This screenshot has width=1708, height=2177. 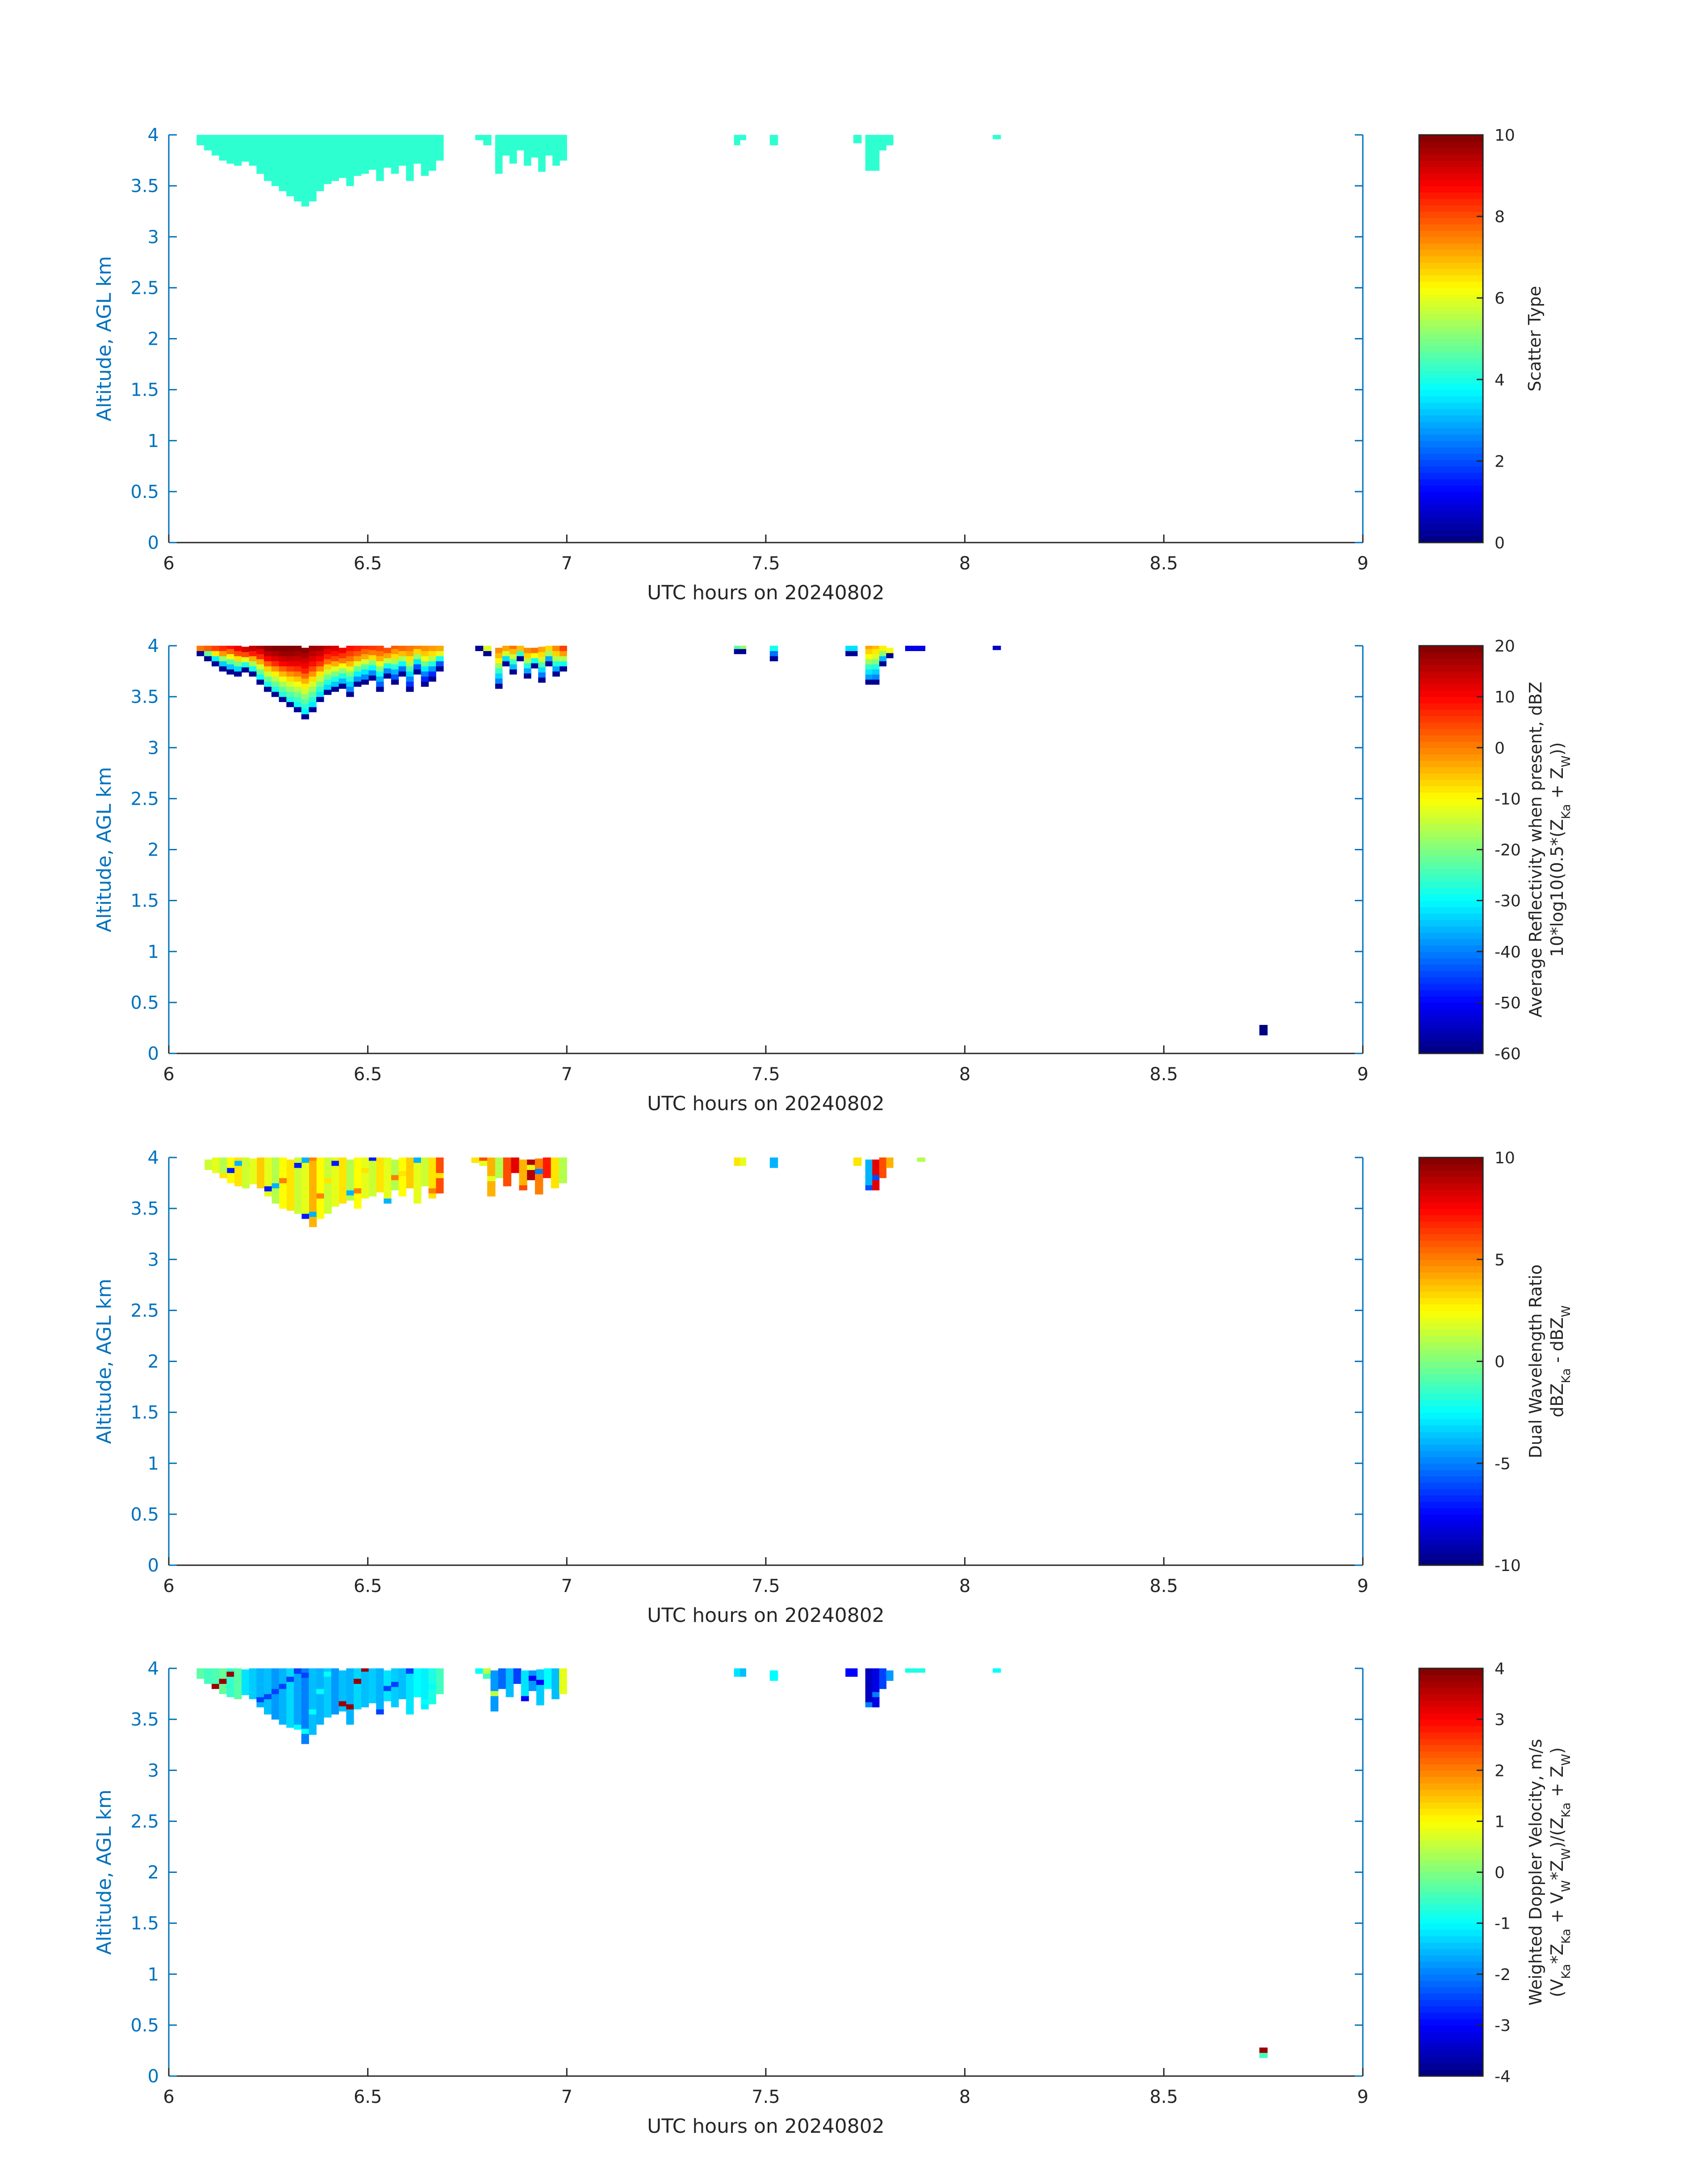 What do you see at coordinates (104, 849) in the screenshot?
I see `y-axis-label: Altitude, AGL km` at bounding box center [104, 849].